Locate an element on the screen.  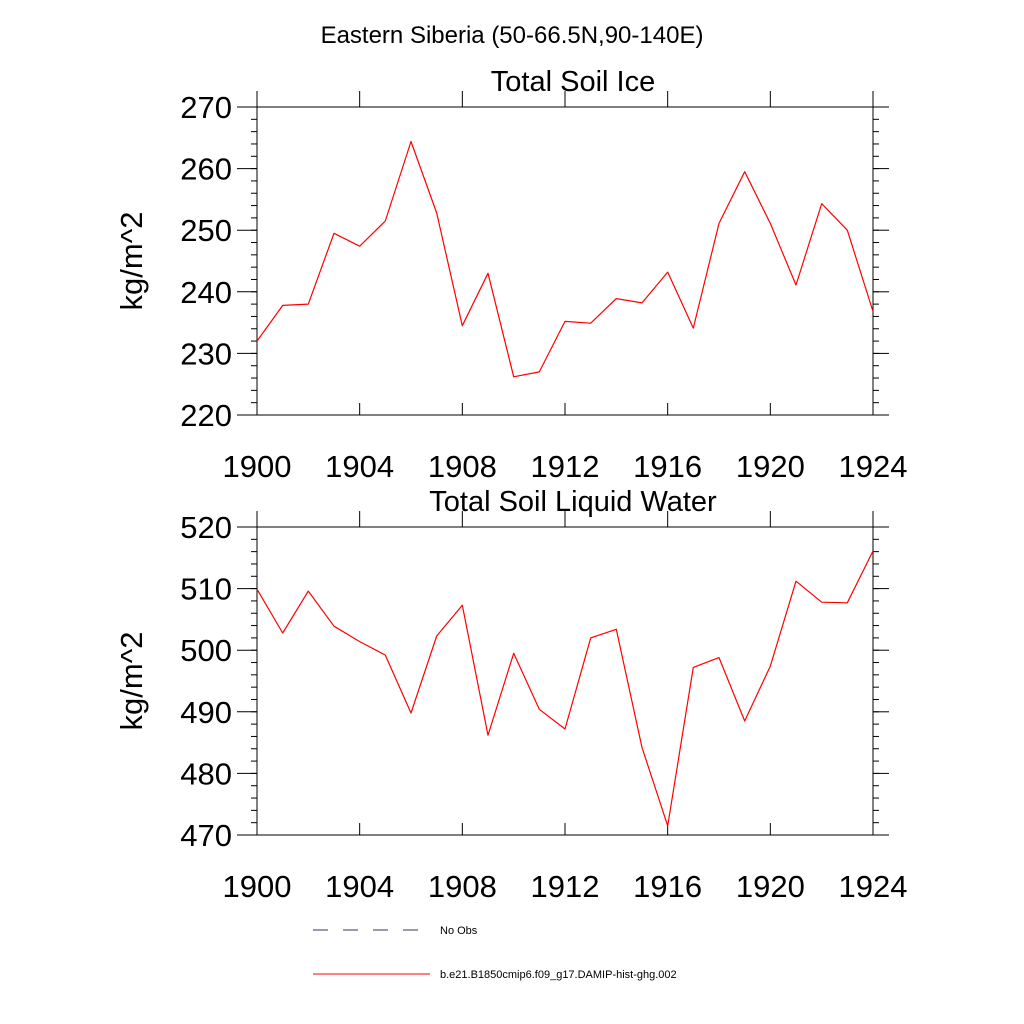
y-tick-label-soil-liquid-520: 520 is located at coordinates (206, 527).